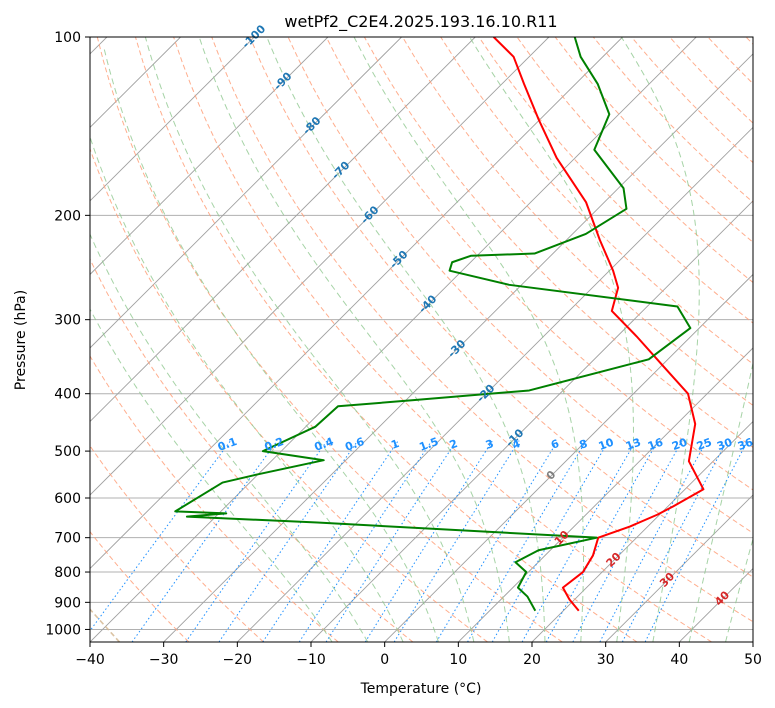  I want to click on x-tick-label: 0, so click(384, 660).